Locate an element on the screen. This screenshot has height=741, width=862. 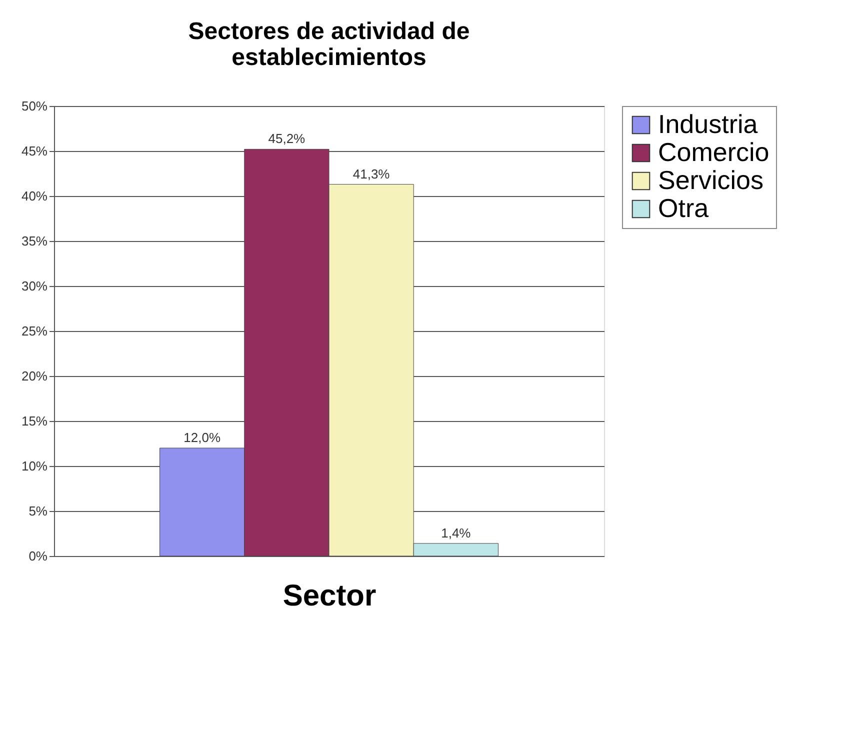
data-label: 45,2% is located at coordinates (287, 138).